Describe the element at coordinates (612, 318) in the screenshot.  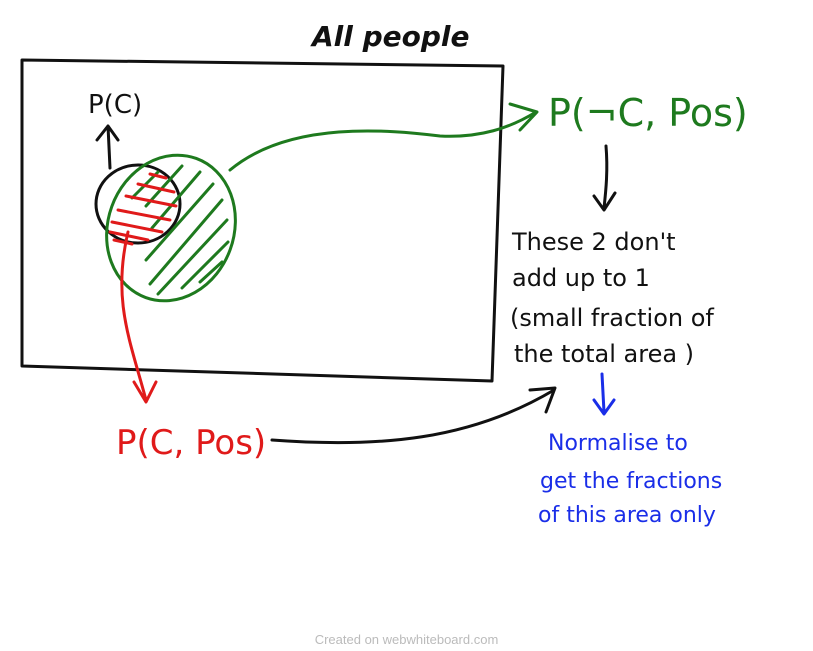
I see `note-line: (small fraction of` at that location.